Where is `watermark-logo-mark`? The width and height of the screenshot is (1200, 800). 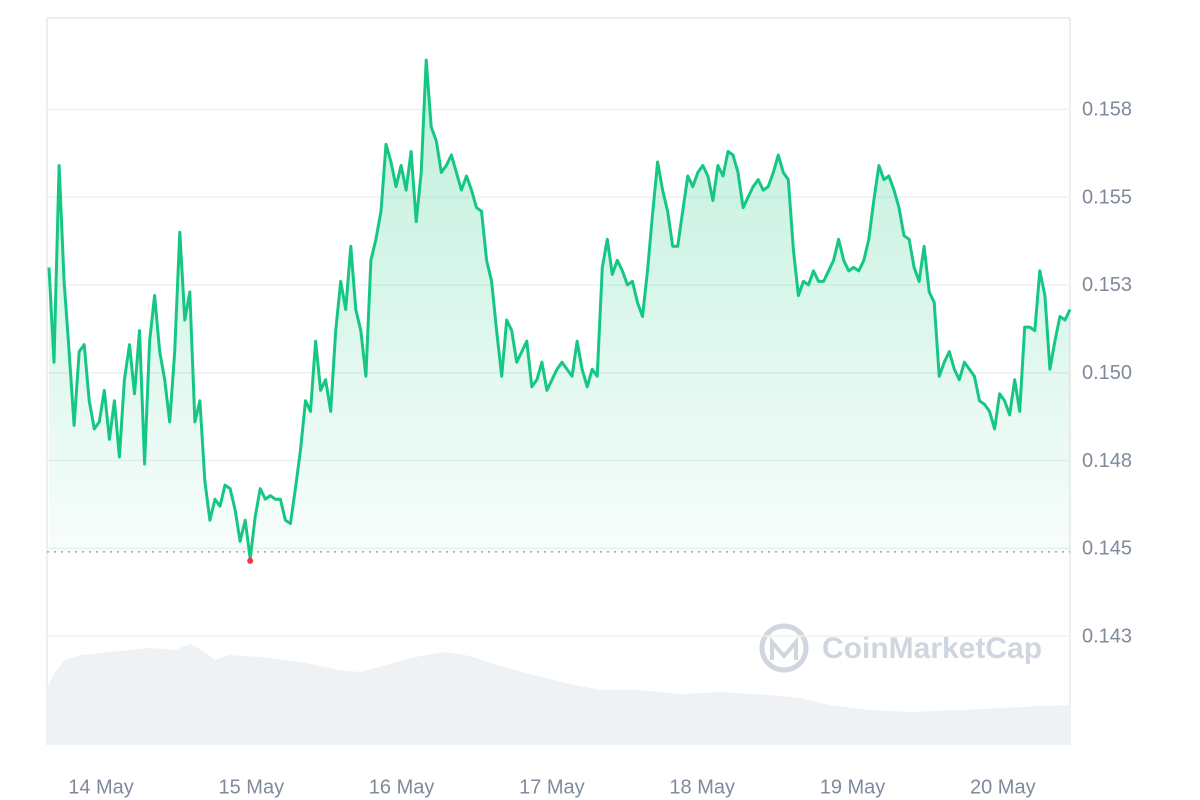
watermark-logo-mark is located at coordinates (784, 648).